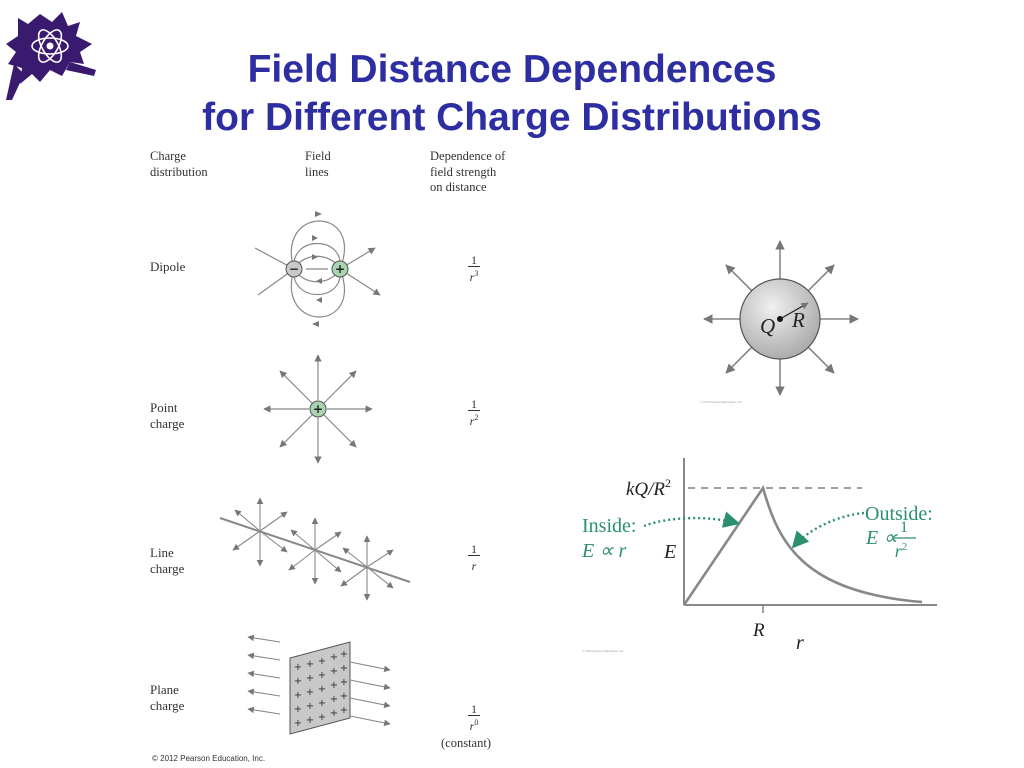  What do you see at coordinates (721, 402) in the screenshot?
I see `sphere-credit: © 2012 Pearson Education, Inc.` at bounding box center [721, 402].